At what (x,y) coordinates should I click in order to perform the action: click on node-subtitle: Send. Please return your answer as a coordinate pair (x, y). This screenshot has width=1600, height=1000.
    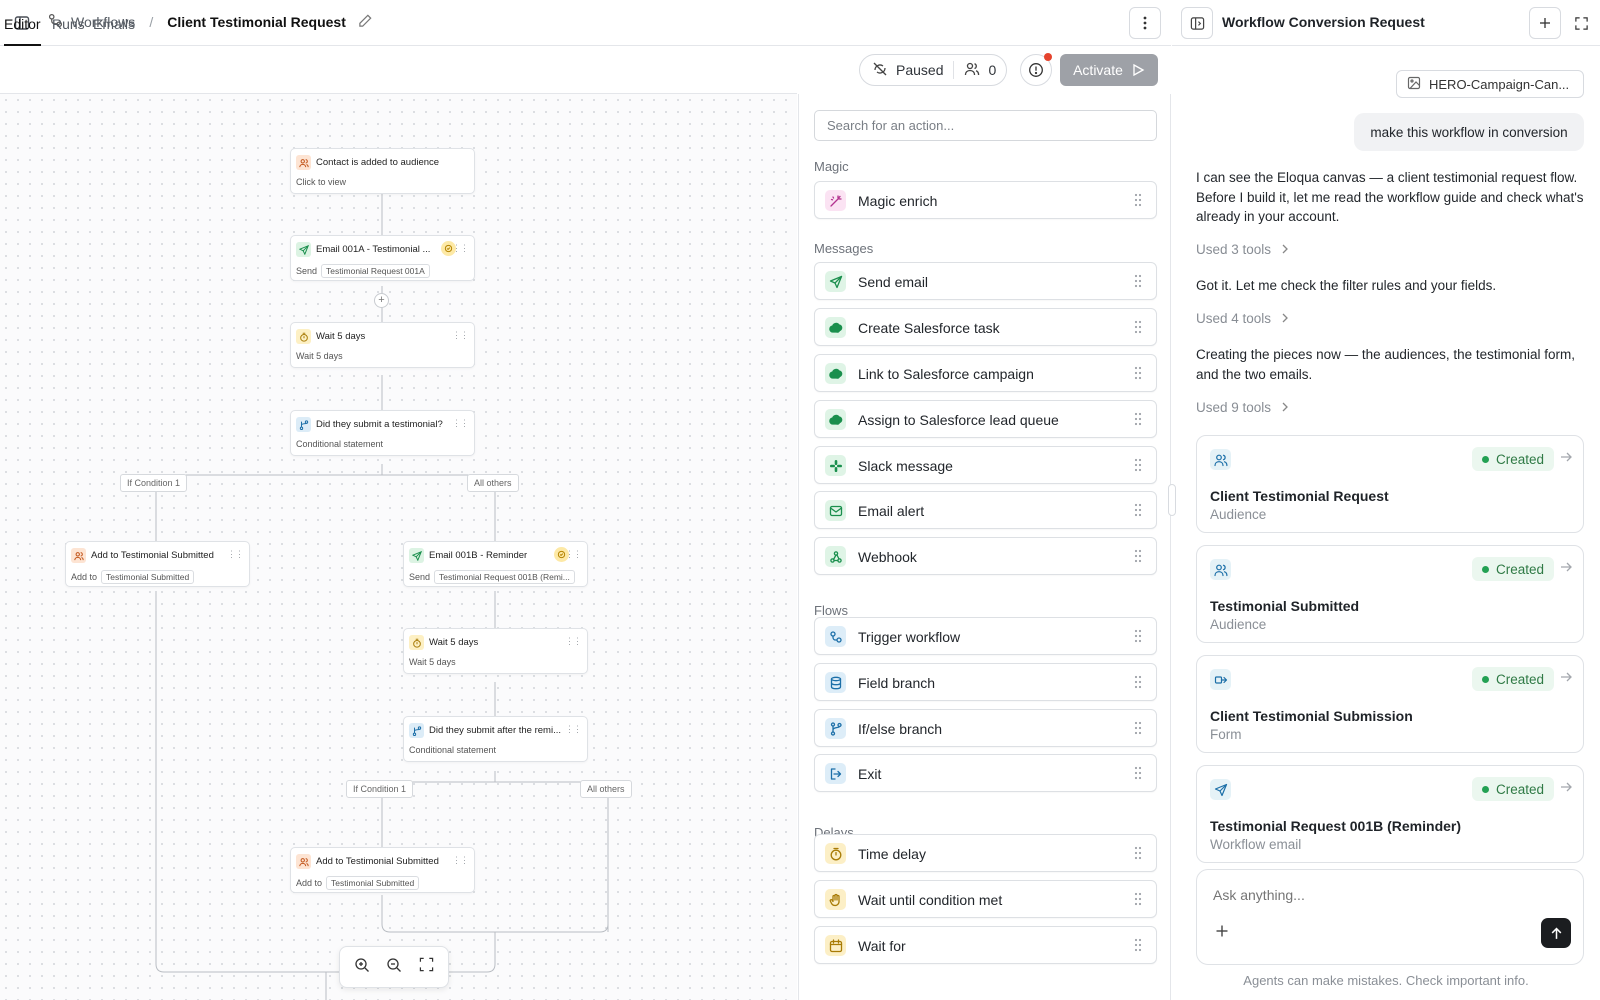
    Looking at the image, I should click on (307, 271).